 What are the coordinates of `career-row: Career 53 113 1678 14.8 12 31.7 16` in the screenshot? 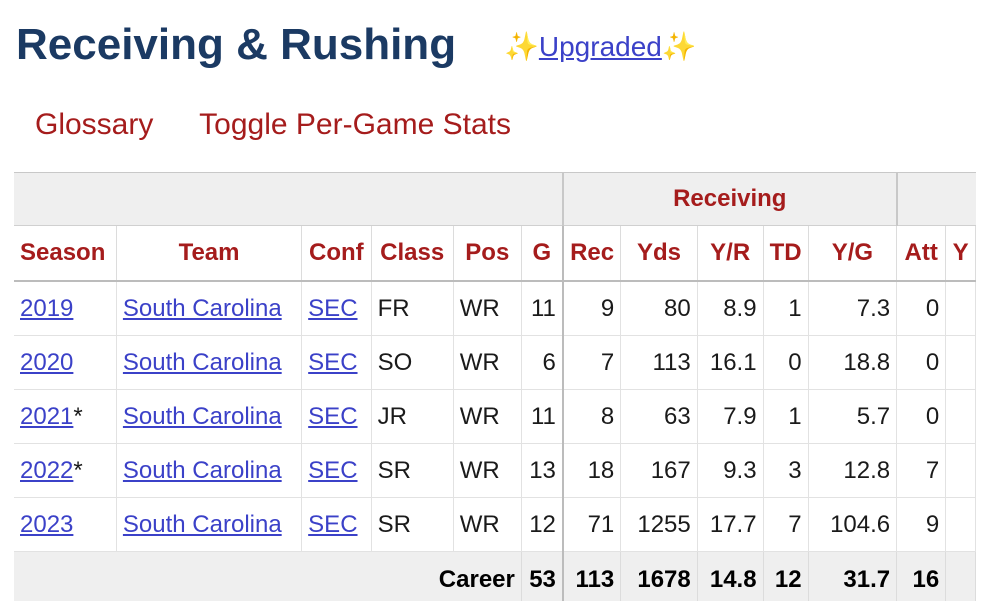 It's located at (495, 576).